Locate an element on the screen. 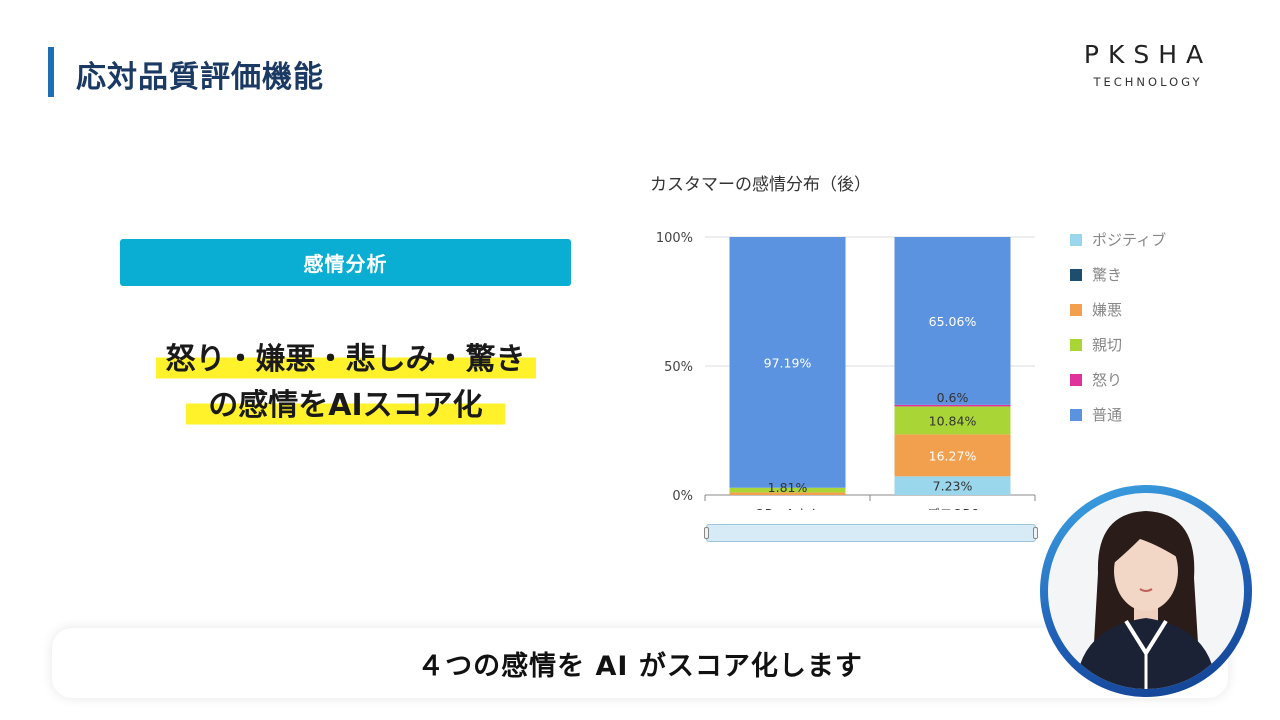  page-title: 応対品質評価機能 is located at coordinates (200, 77).